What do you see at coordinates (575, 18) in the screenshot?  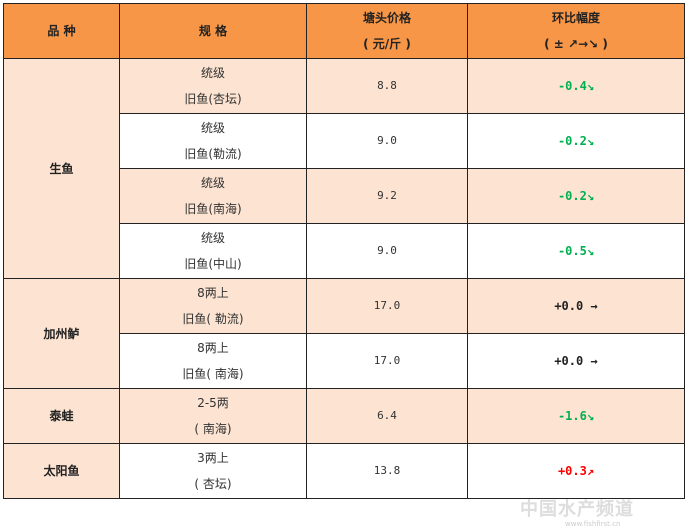 I see `change-label: 环比幅度` at bounding box center [575, 18].